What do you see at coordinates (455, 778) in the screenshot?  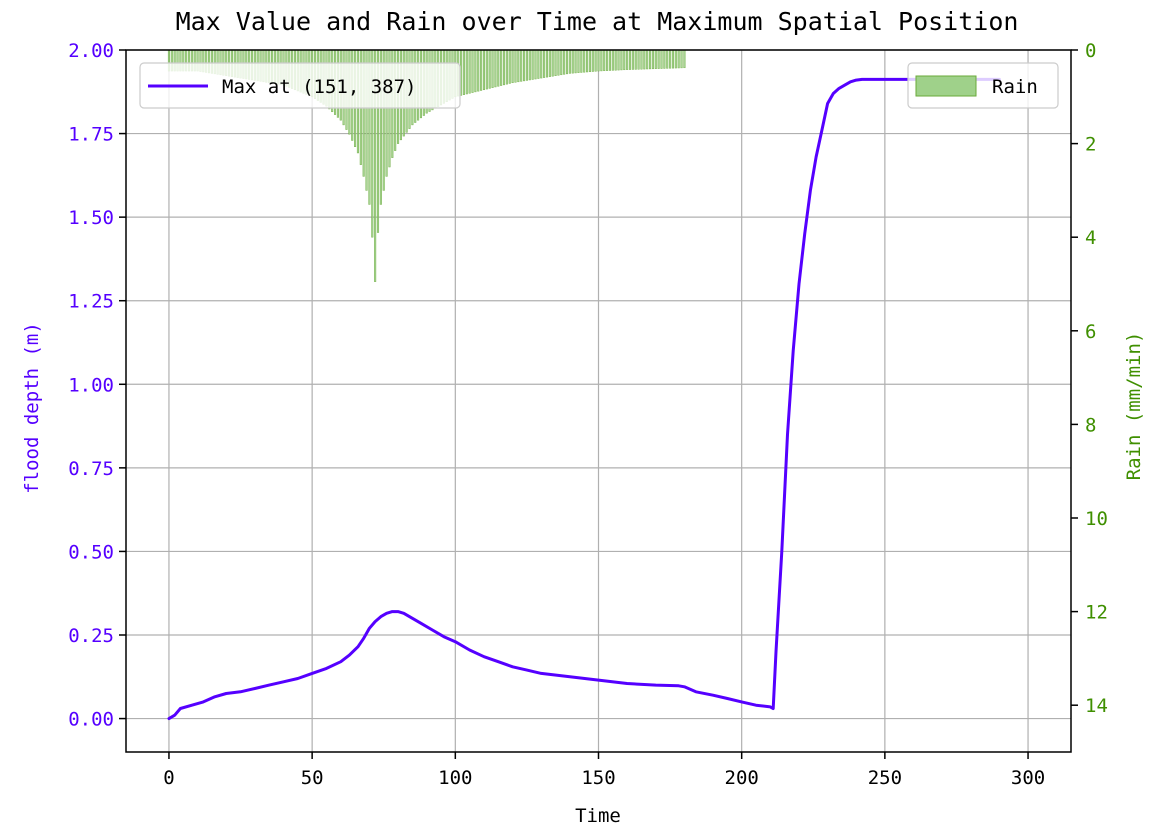 I see `x-tick-label: 100` at bounding box center [455, 778].